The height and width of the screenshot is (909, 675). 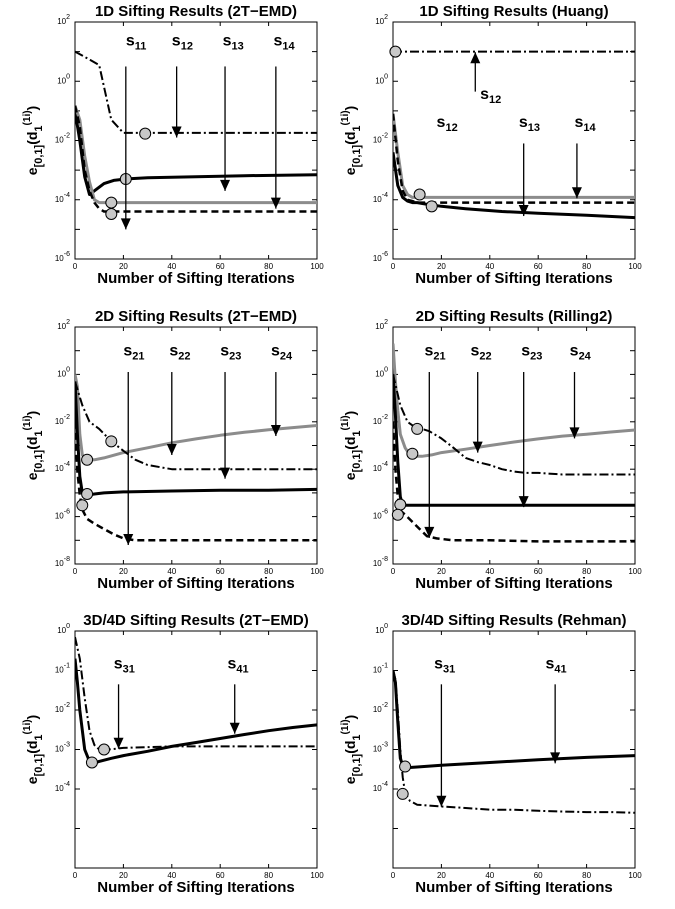 I want to click on series-line-dashed-black, so click(x=514, y=158).